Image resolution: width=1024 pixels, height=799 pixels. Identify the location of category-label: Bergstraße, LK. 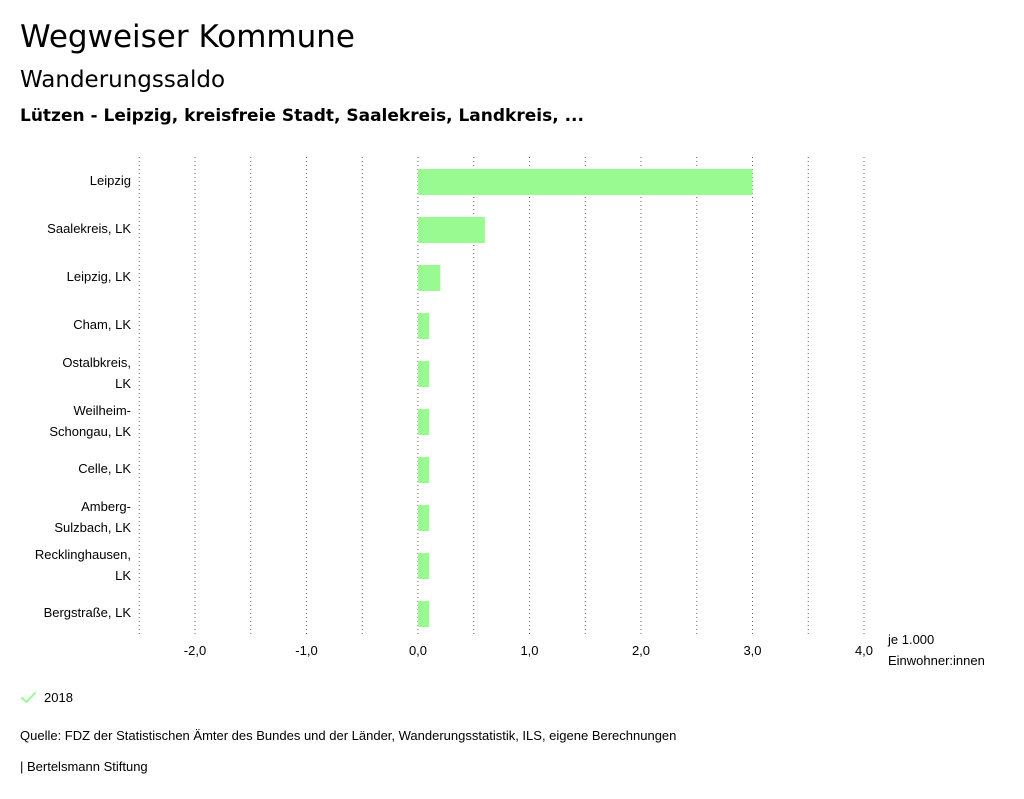
(88, 612).